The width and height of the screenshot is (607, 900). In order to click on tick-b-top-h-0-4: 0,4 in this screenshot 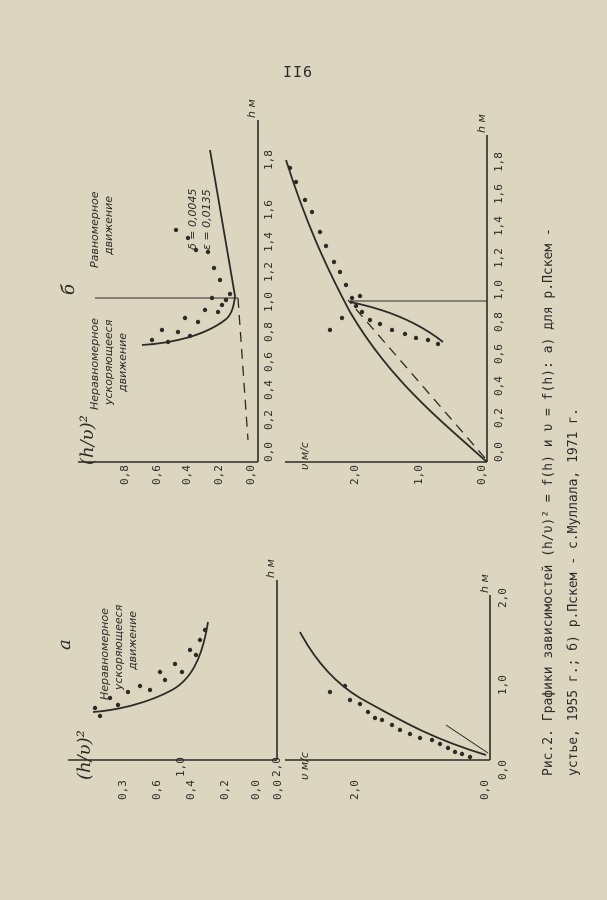, I will do `click(268, 390)`.